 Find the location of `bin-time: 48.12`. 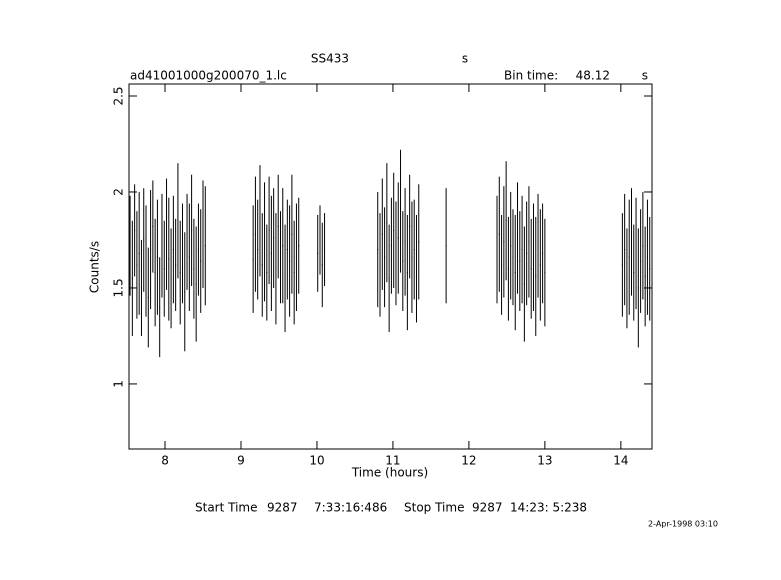

bin-time: 48.12 is located at coordinates (593, 76).